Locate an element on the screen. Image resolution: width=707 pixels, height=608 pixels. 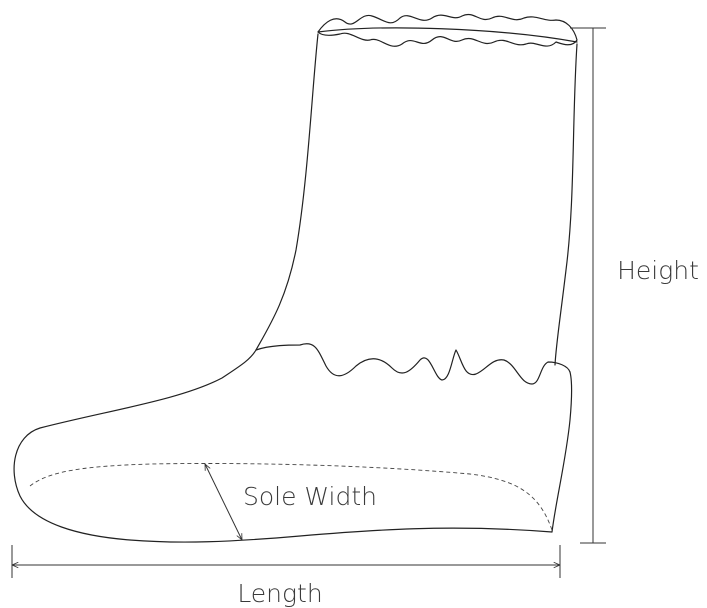
sole-line is located at coordinates (291, 497).